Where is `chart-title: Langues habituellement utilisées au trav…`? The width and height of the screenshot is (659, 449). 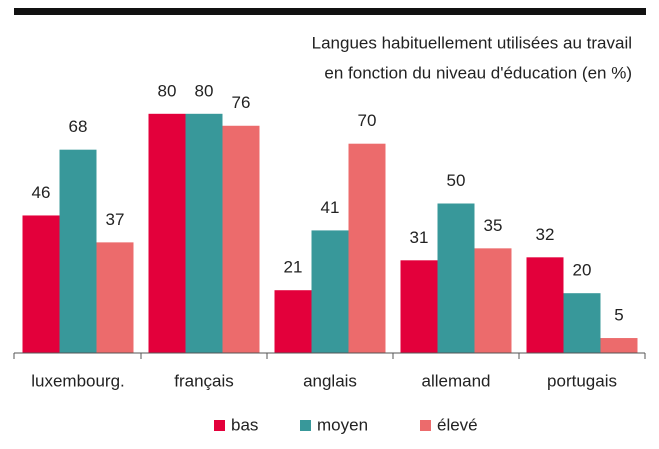
chart-title: Langues habituellement utilisées au trav… is located at coordinates (472, 42).